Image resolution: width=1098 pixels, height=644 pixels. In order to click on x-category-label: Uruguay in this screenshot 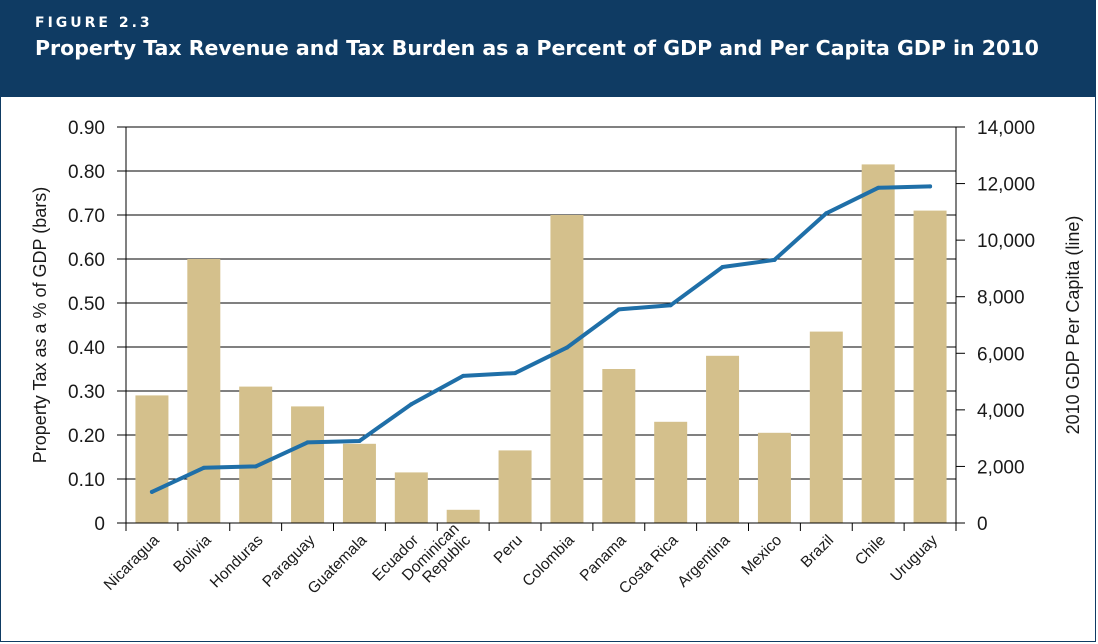, I will do `click(914, 559)`.